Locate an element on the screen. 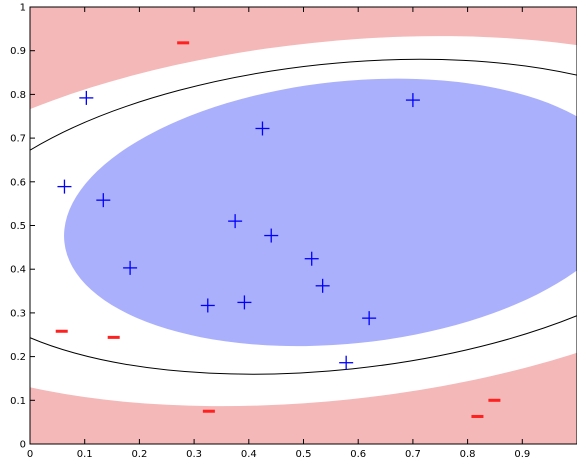 This screenshot has width=577, height=461. x-tick-label: 0.4 is located at coordinates (249, 454).